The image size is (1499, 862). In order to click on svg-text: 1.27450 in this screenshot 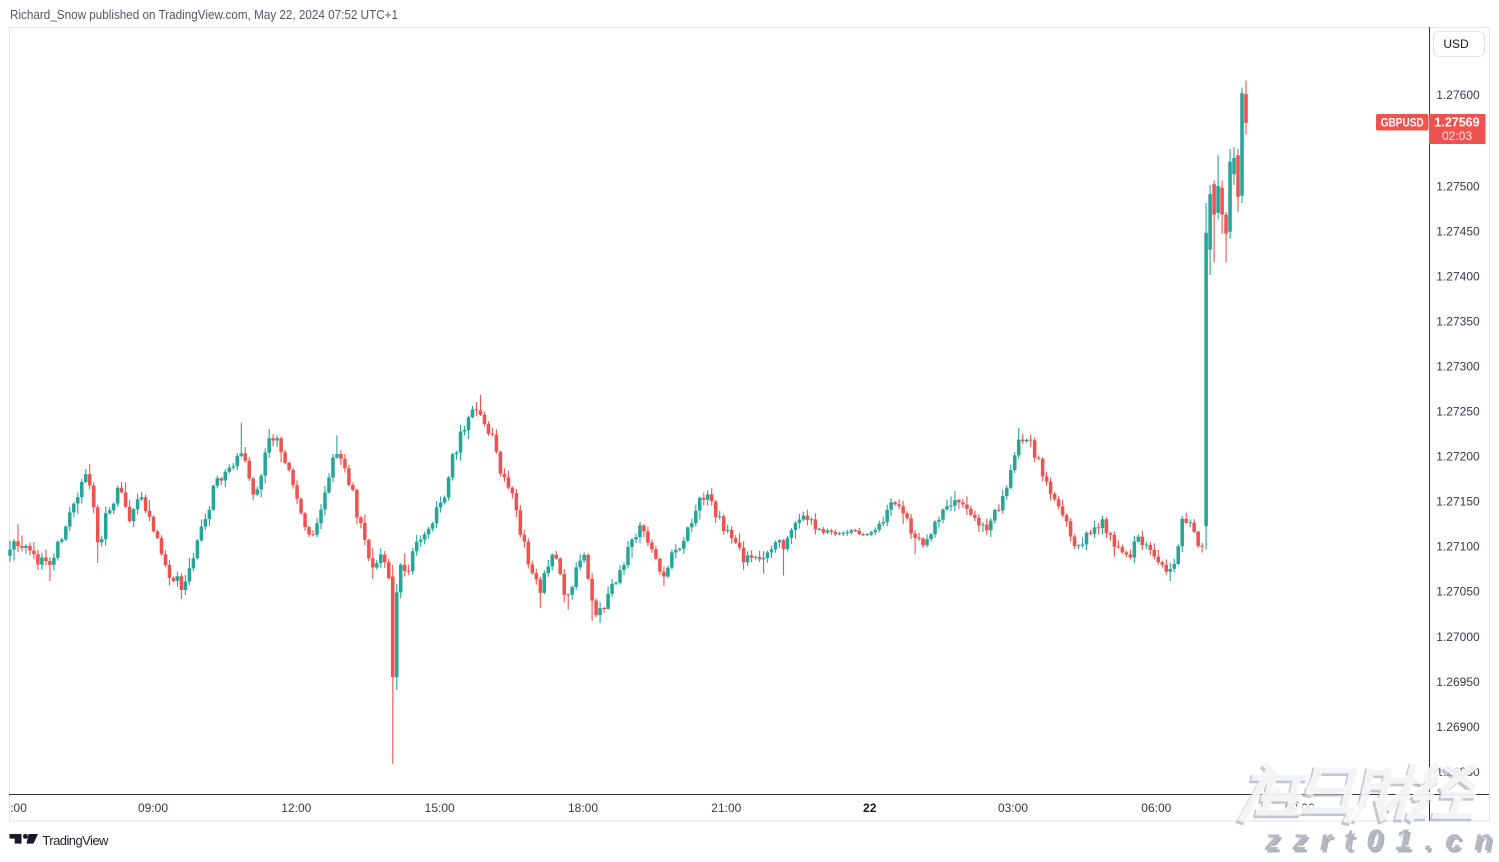, I will do `click(1458, 231)`.